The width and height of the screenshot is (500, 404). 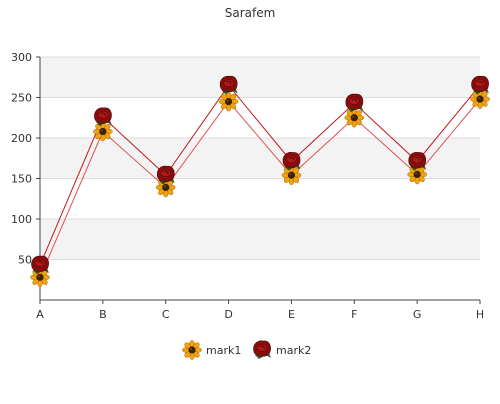 I want to click on x-tick-label: B, so click(x=103, y=314).